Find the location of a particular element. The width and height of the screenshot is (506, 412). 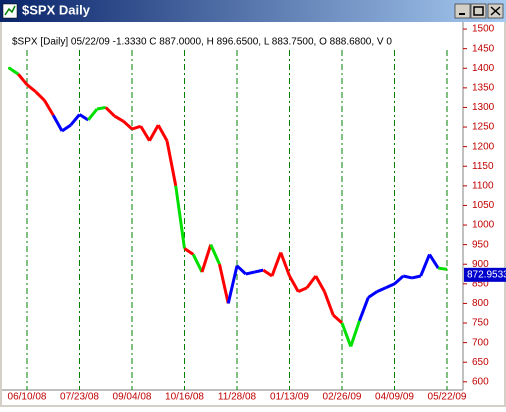

window-title: $SPX Daily is located at coordinates (56, 9).